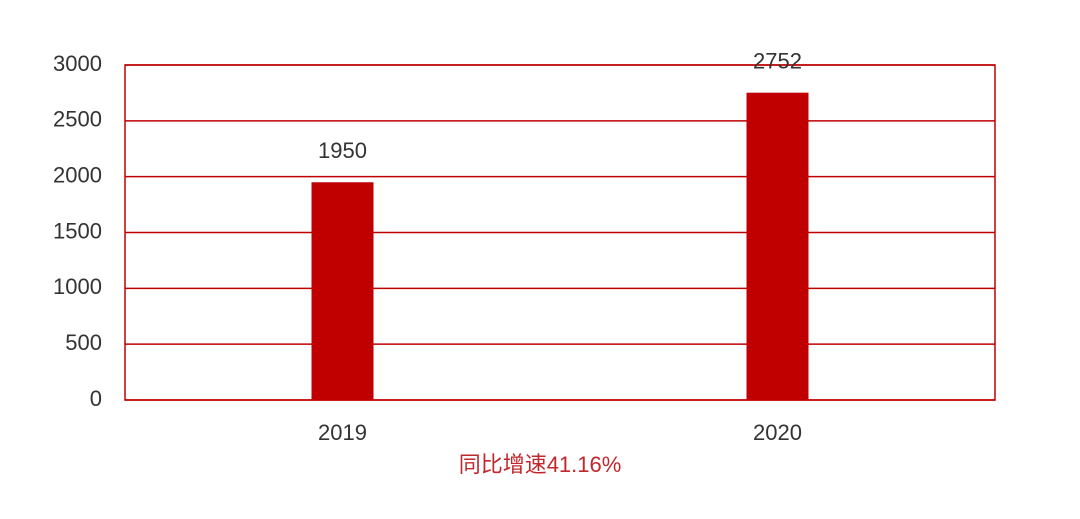 This screenshot has width=1080, height=519. What do you see at coordinates (77, 230) in the screenshot?
I see `y-tick-label: 1500` at bounding box center [77, 230].